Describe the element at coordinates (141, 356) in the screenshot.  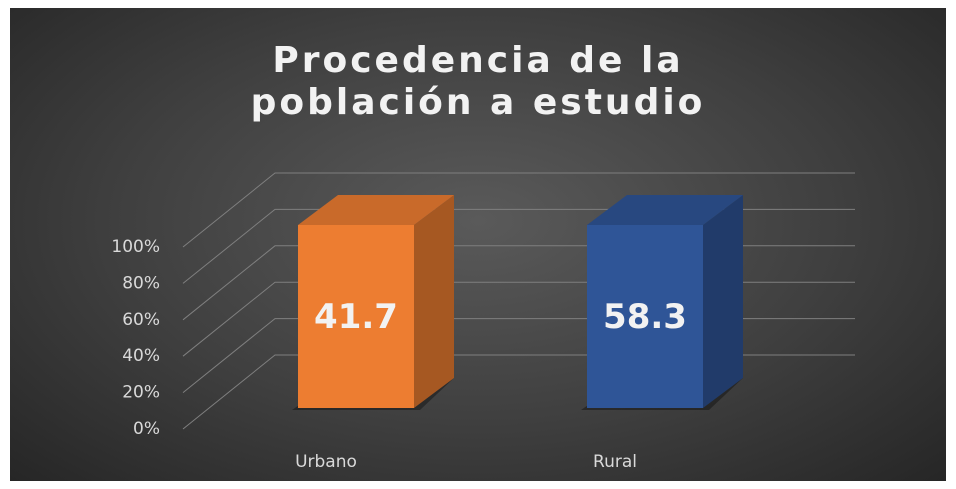
I see `y-tick-label: 40%` at that location.